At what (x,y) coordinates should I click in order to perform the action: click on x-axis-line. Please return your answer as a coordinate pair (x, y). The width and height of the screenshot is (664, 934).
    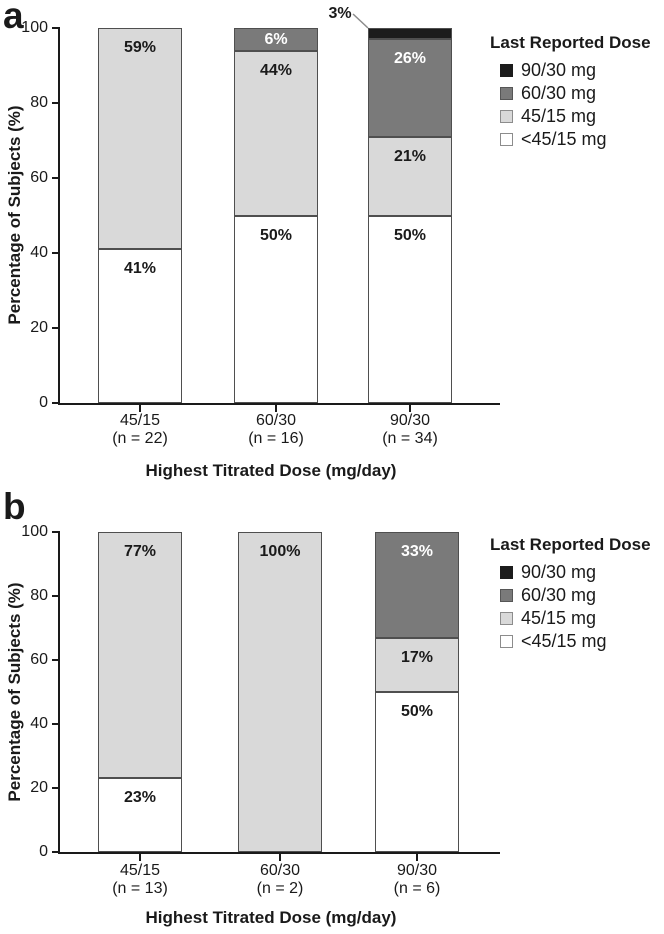
    Looking at the image, I should click on (279, 853).